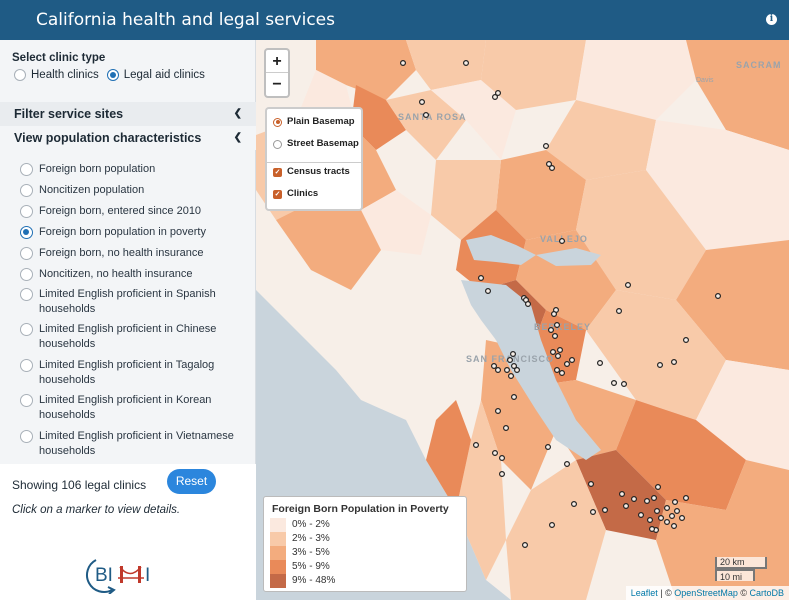 Image resolution: width=789 pixels, height=600 pixels. I want to click on zoom-in-button: +, so click(277, 61).